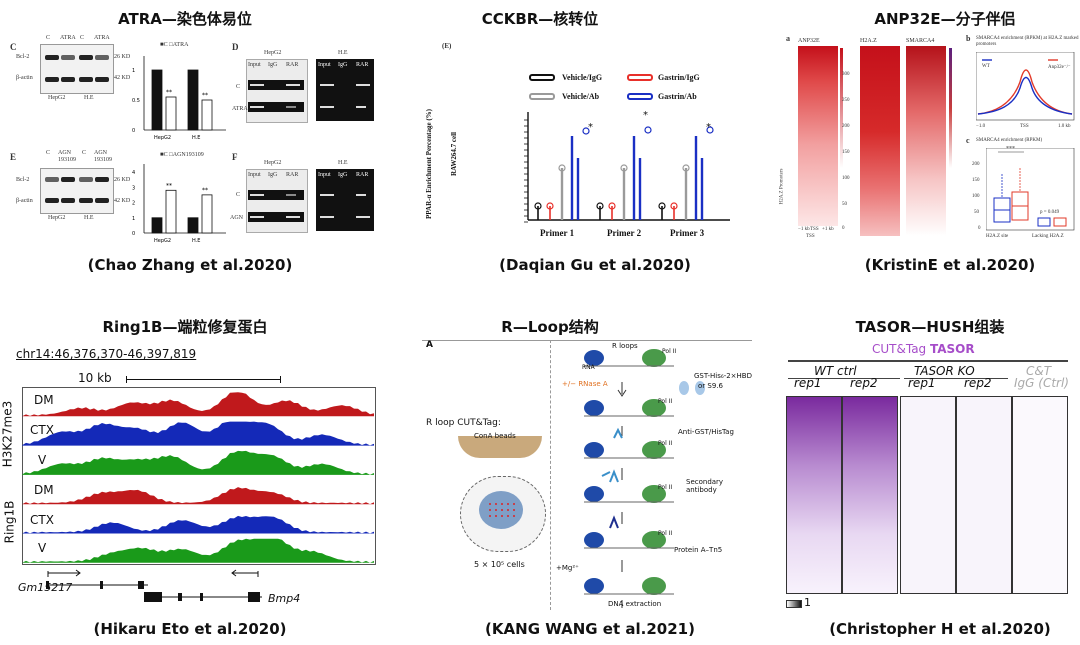  What do you see at coordinates (945, 19) in the screenshot?
I see `panel-title: ANP32E—分子伴侣` at bounding box center [945, 19].